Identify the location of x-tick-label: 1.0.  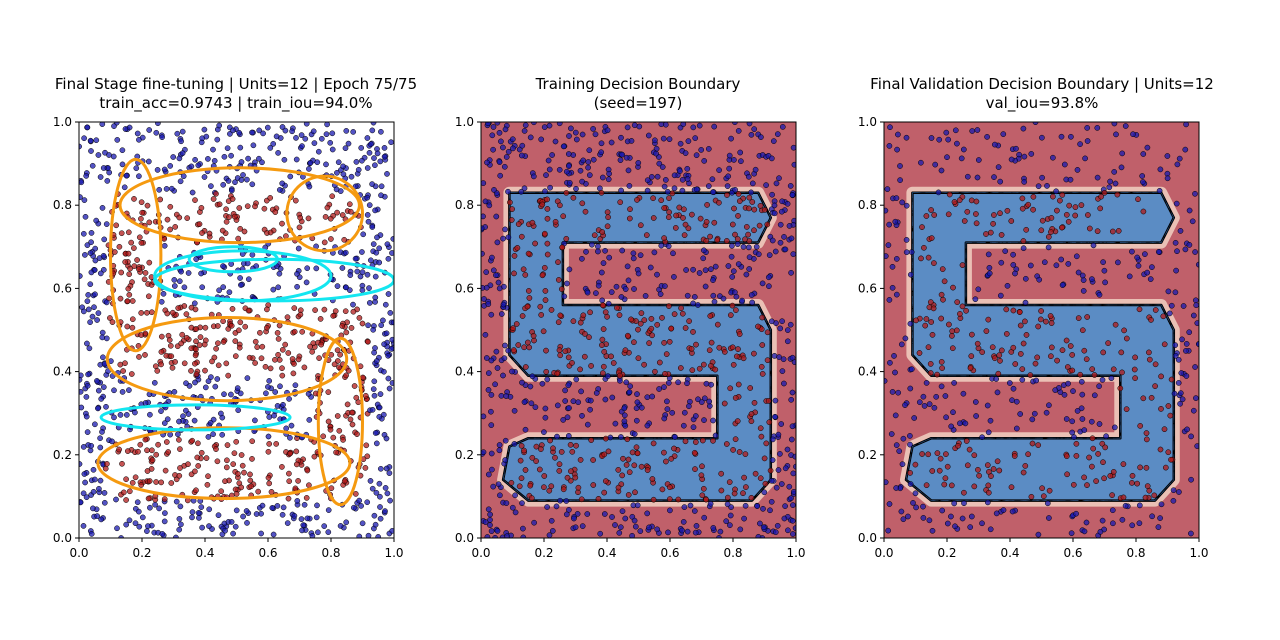
(1198, 553).